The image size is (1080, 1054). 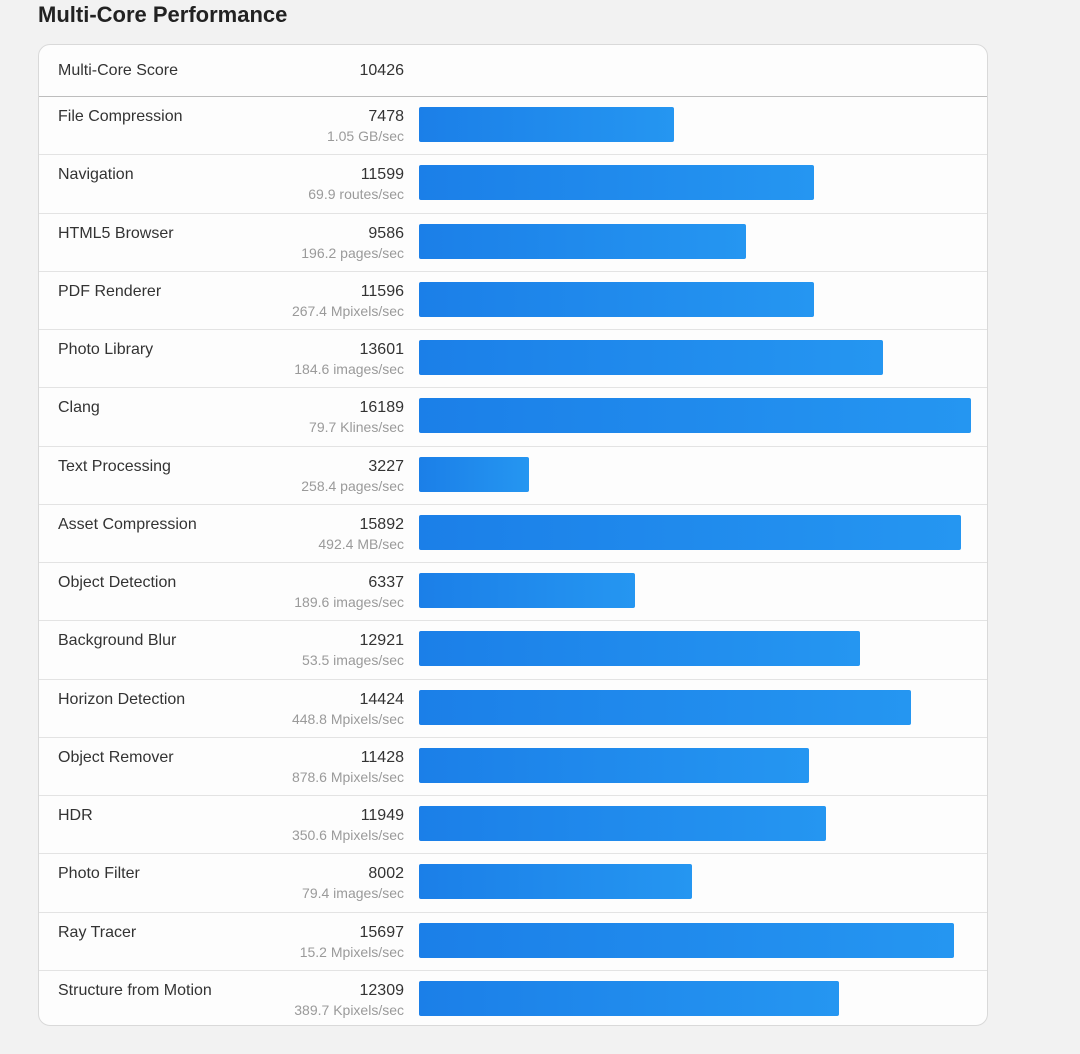 I want to click on table-row: HTML5 Browser 9586 196.2 pages/sec, so click(x=513, y=243).